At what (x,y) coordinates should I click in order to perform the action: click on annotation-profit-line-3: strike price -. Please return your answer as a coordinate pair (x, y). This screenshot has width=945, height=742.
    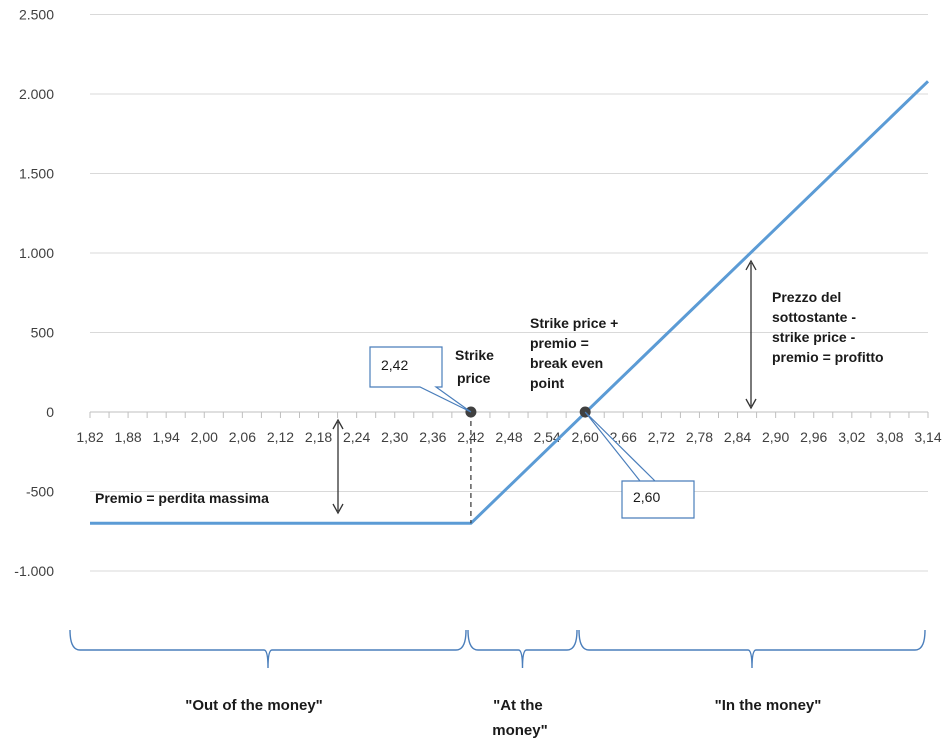
    Looking at the image, I should click on (814, 337).